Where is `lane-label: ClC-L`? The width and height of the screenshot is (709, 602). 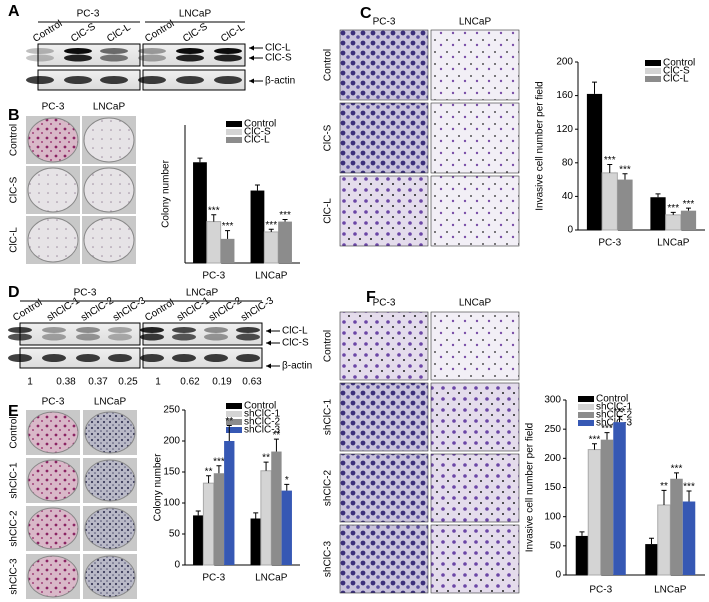
lane-label: ClC-L is located at coordinates (119, 33).